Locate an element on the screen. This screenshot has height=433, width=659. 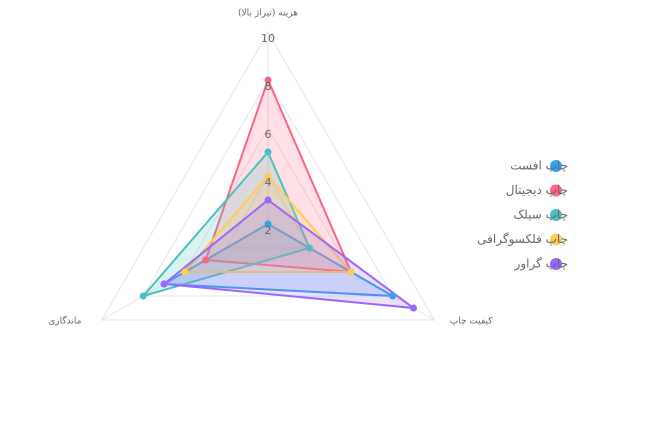
r-tick-label: 8 is located at coordinates (268, 86).